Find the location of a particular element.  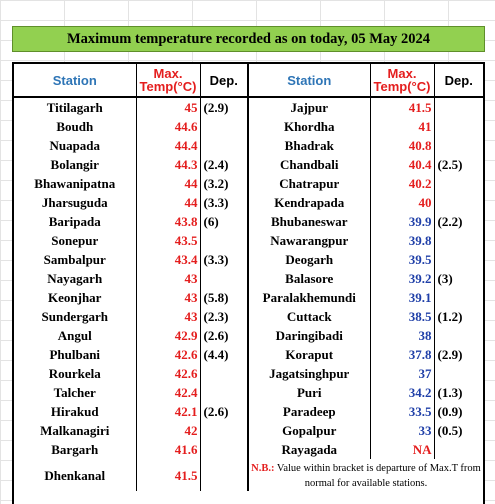

max-temp-value: 43.4 is located at coordinates (168, 259).